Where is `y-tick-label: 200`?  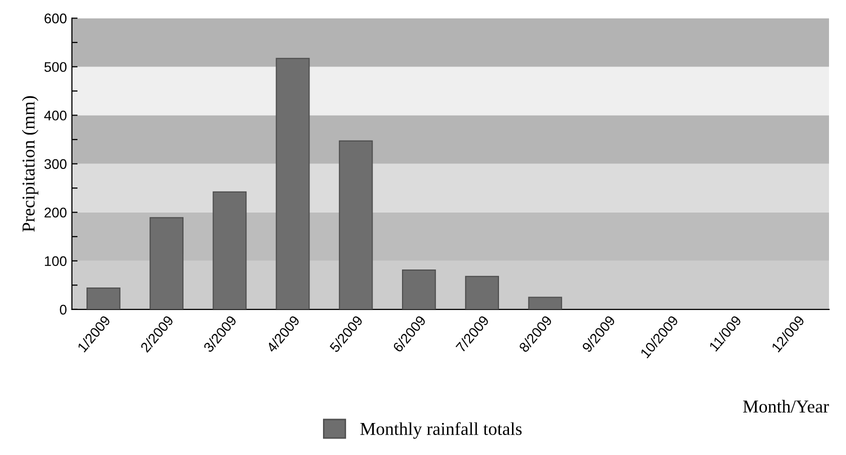
y-tick-label: 200 is located at coordinates (55, 213).